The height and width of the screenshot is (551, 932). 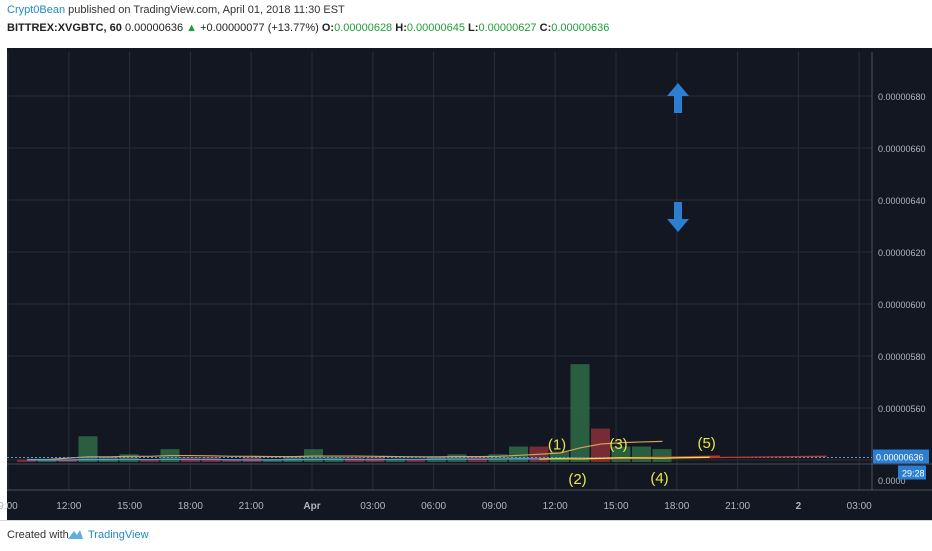 I want to click on elliott-wave-line, so click(x=624, y=458).